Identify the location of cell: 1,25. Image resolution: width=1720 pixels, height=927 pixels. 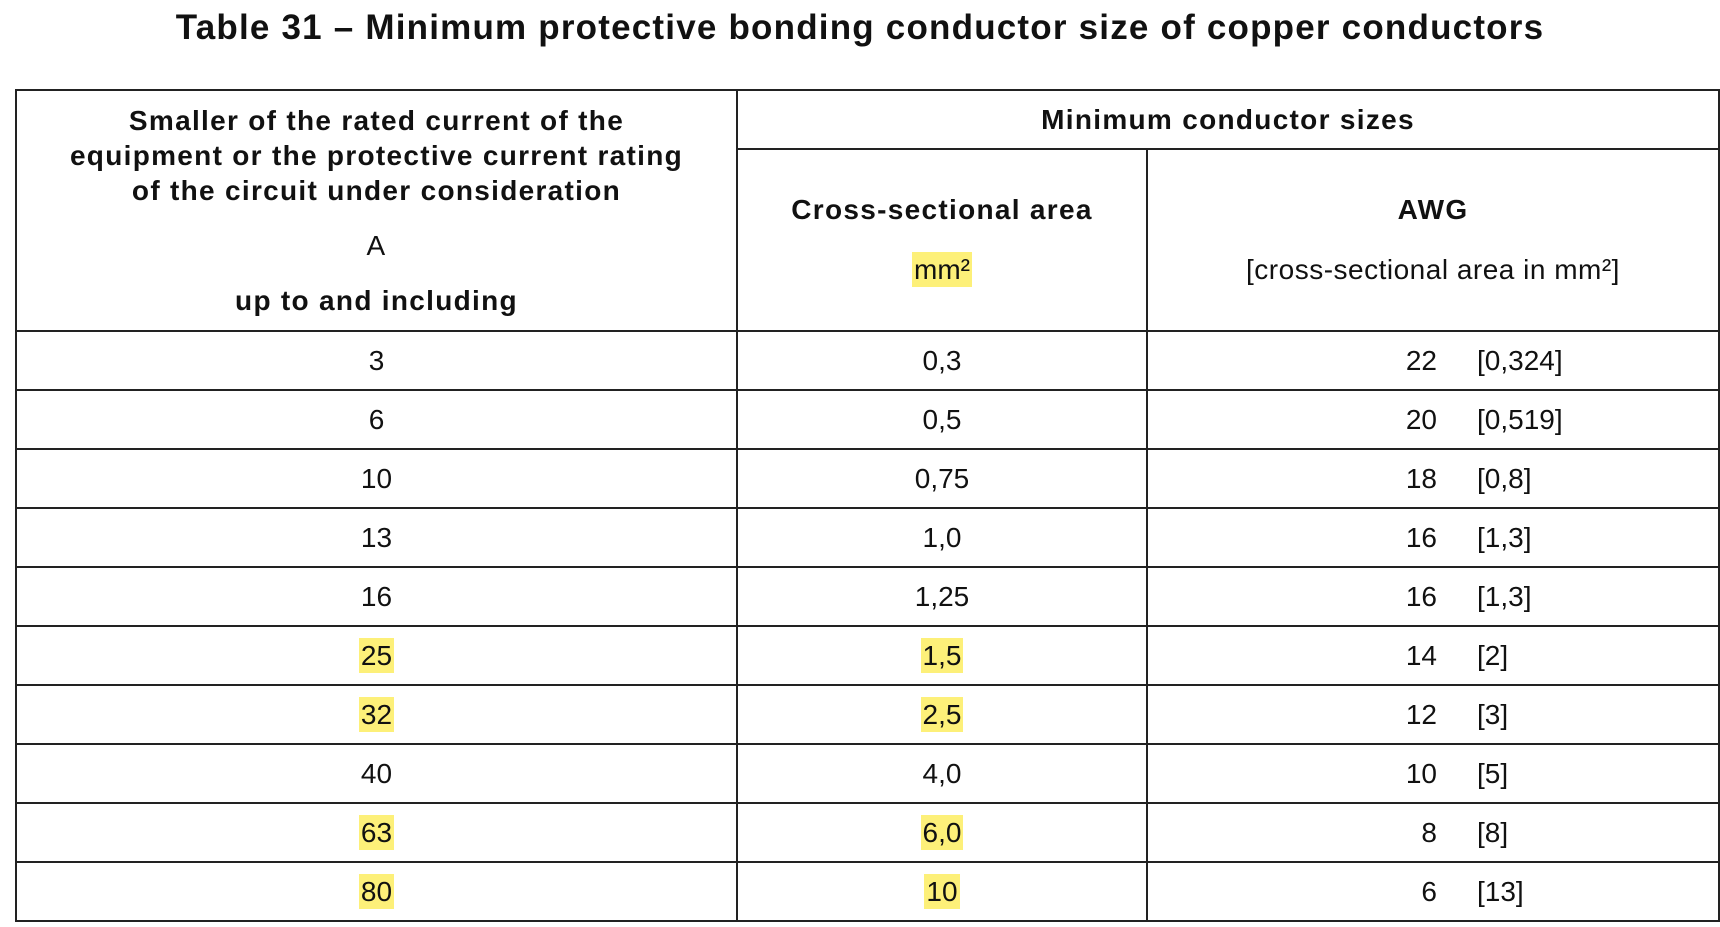
(942, 596).